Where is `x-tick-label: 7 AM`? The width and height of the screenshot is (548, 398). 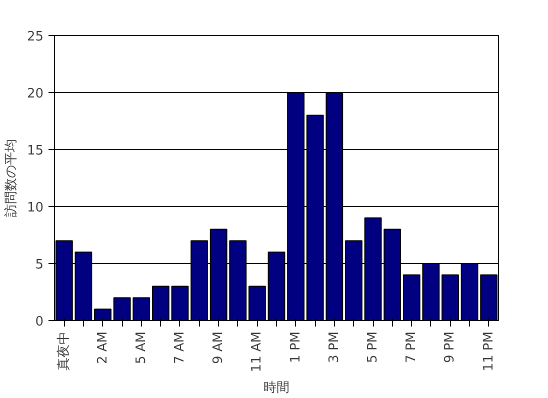
x-tick-label: 7 AM is located at coordinates (180, 347).